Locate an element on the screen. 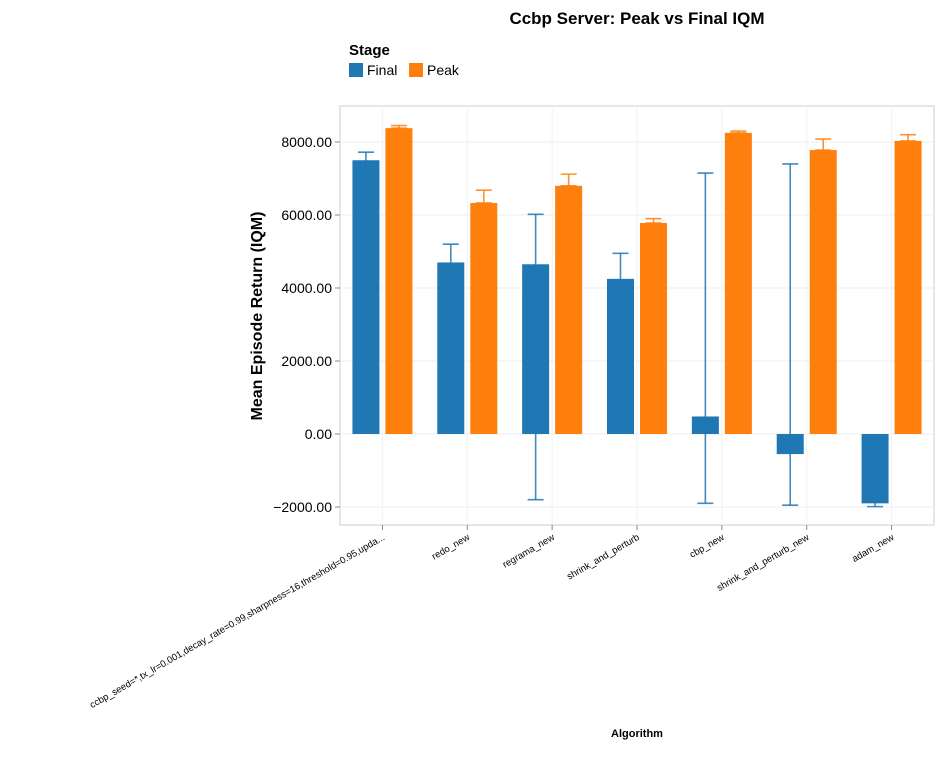 This screenshot has width=946, height=783. y-axis-title: Mean Episode Return (IQM) is located at coordinates (257, 316).